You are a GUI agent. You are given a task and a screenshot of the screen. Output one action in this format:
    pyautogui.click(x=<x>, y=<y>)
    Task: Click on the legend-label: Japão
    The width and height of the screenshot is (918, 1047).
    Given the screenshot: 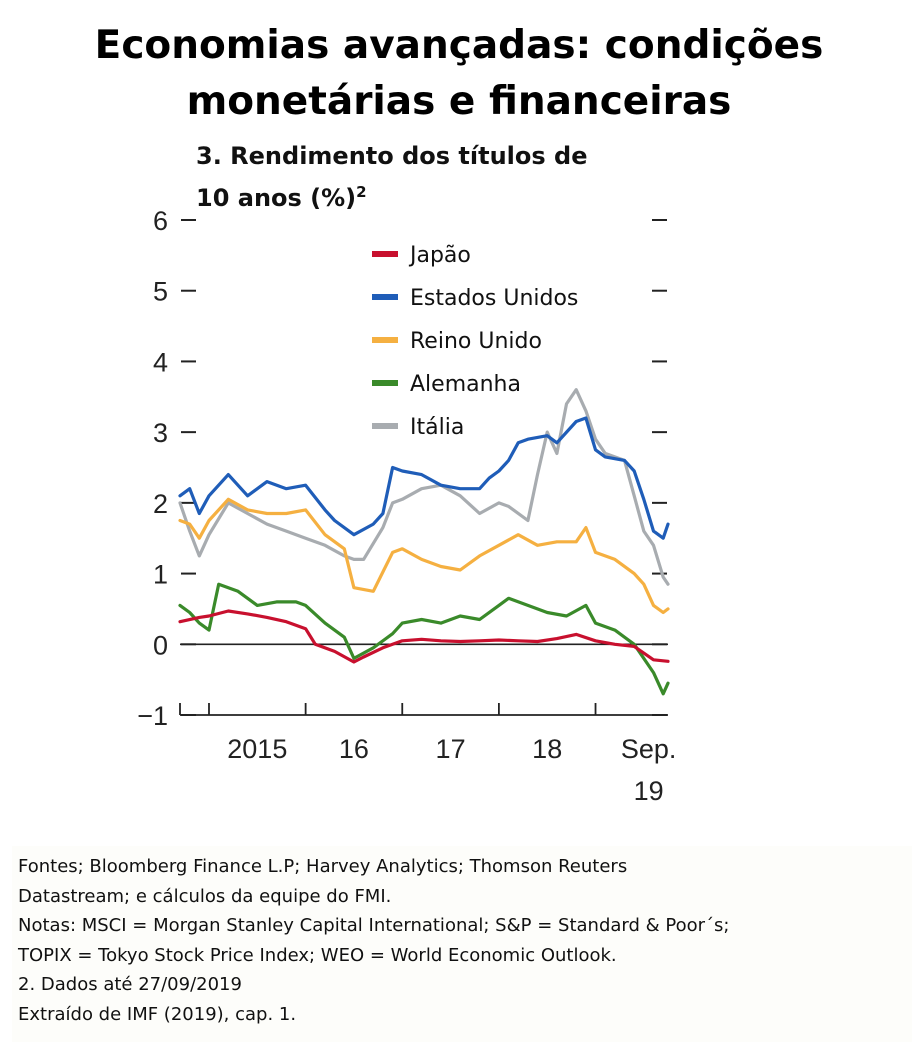 What is the action you would take?
    pyautogui.click(x=439, y=255)
    